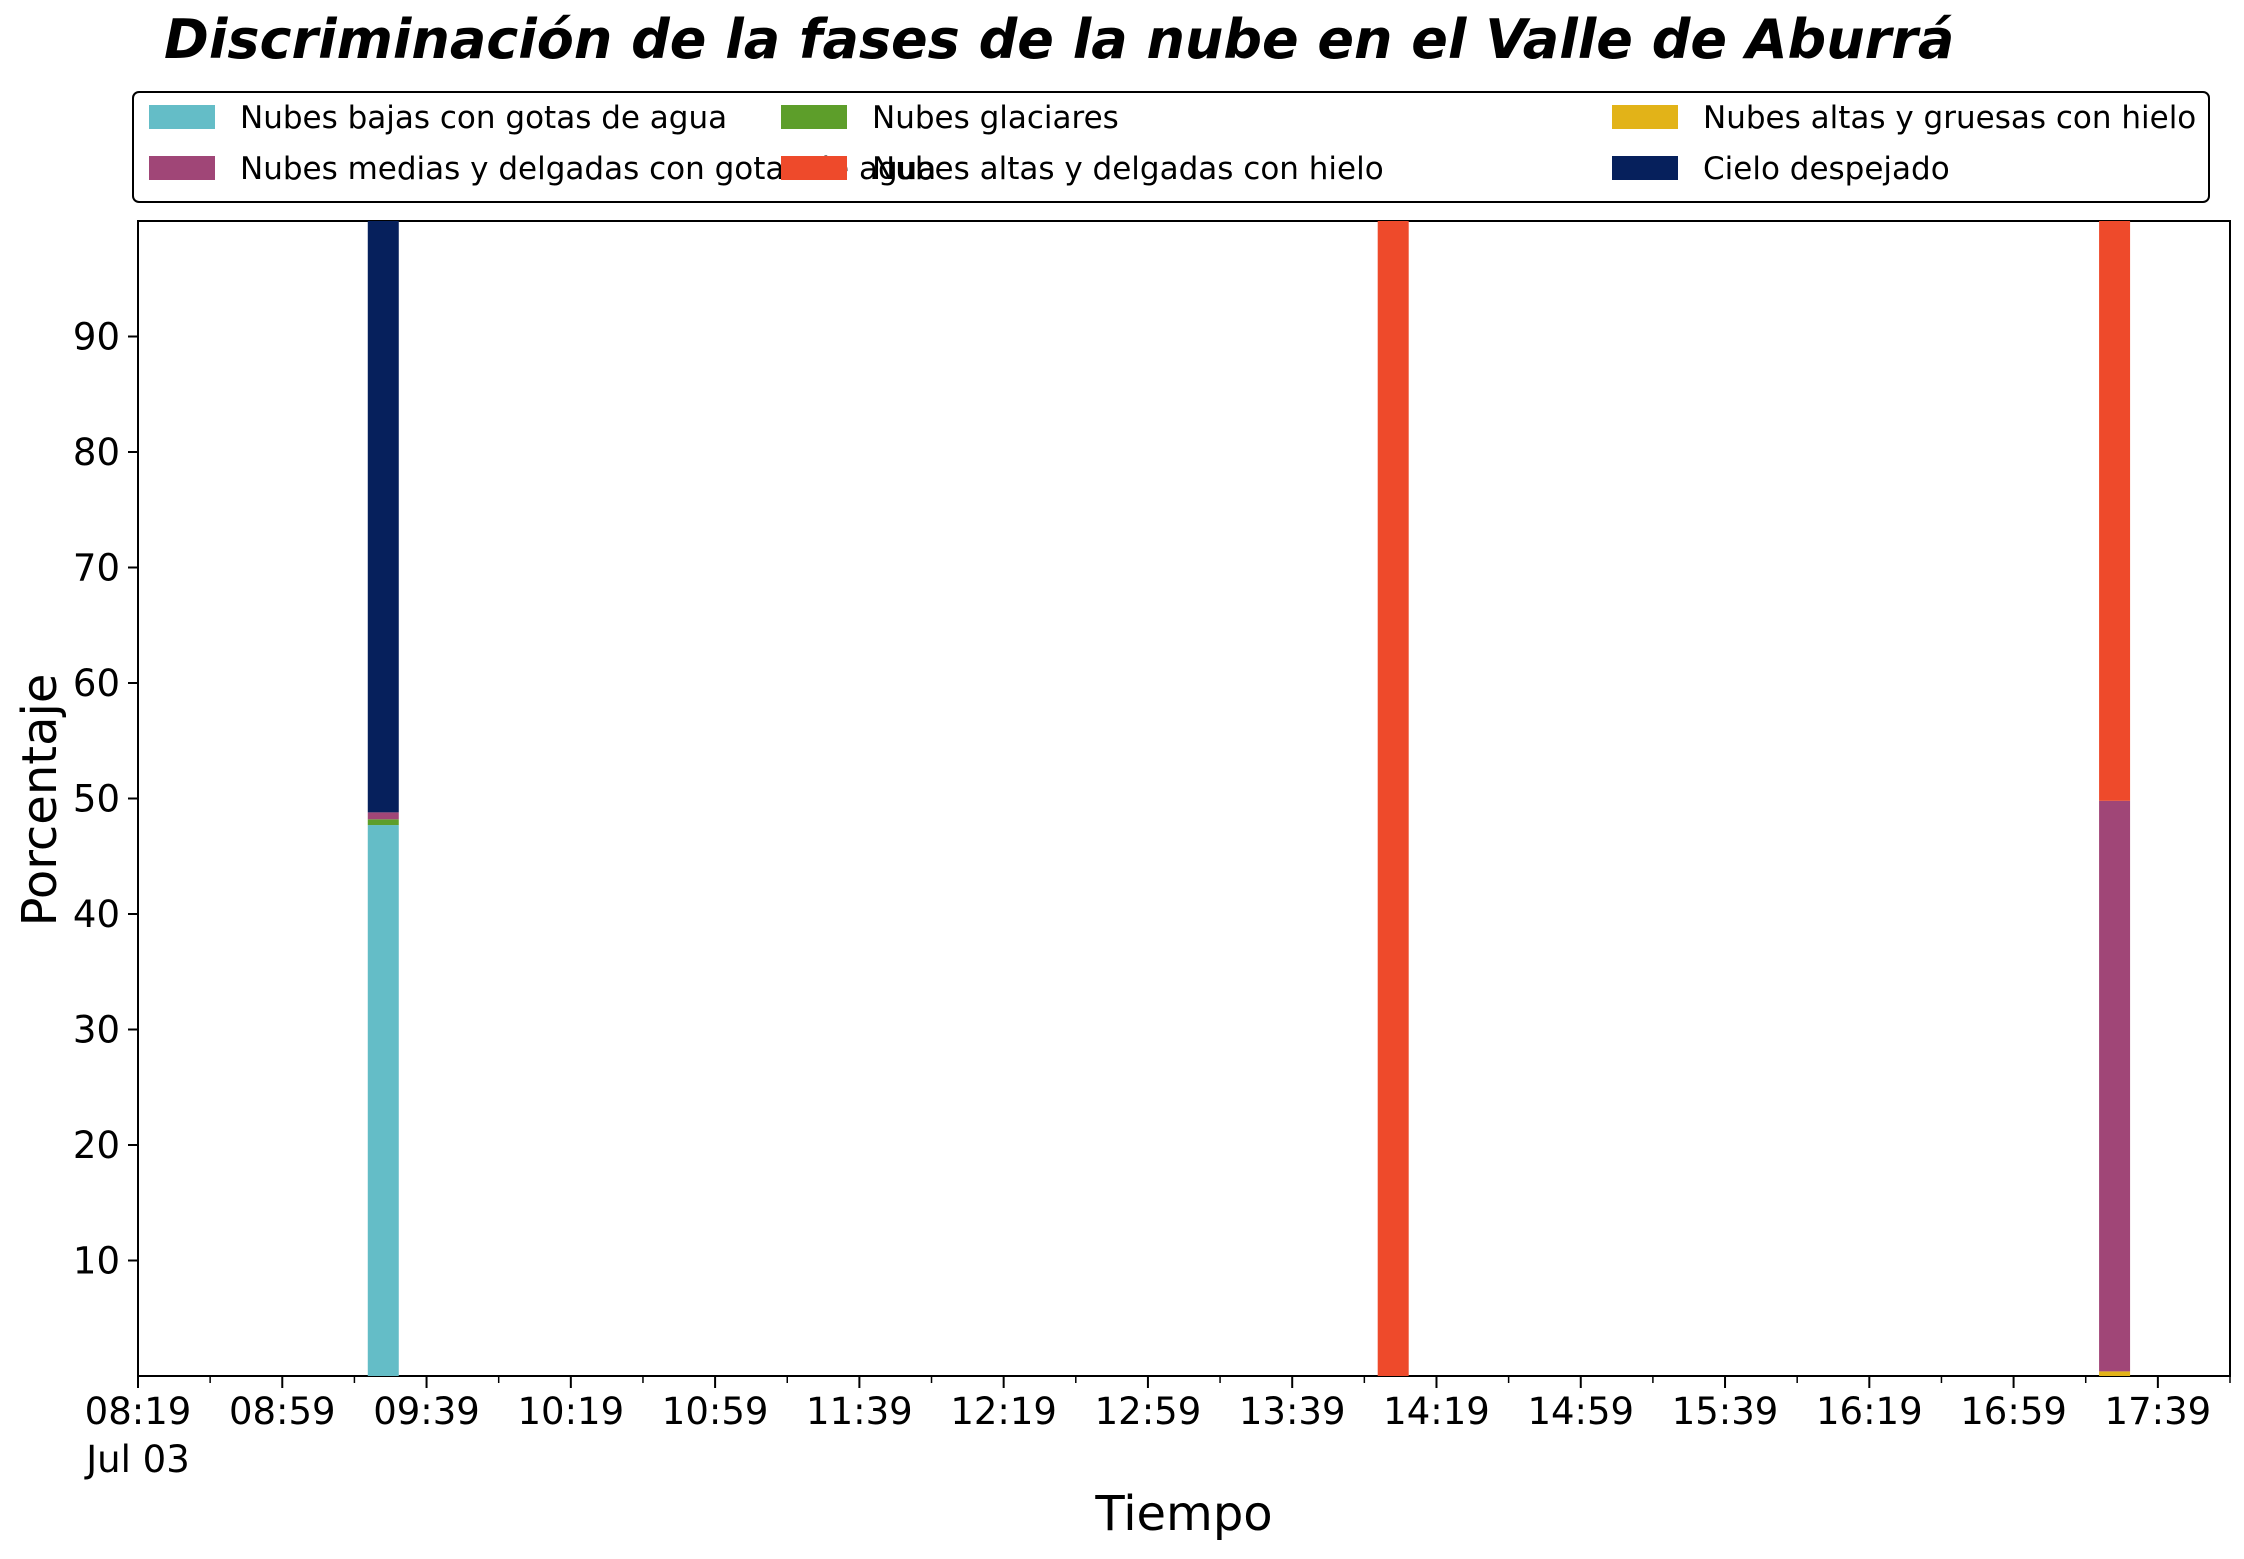 The image size is (2244, 1559). Describe the element at coordinates (1128, 169) in the screenshot. I see `legend-label-nubes-altas-y-delgadas-con-hielo: Nubes altas y delgadas con hielo` at that location.